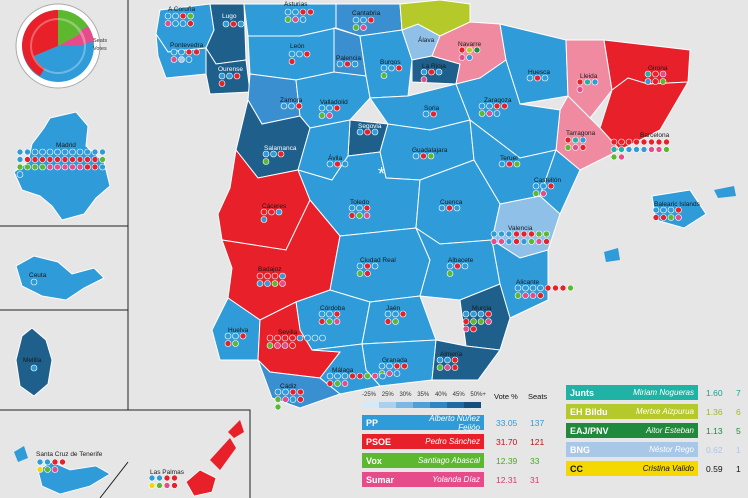 Image resolution: width=748 pixels, height=498 pixels. What do you see at coordinates (537, 442) in the screenshot?
I see `party-seats: 121` at bounding box center [537, 442].